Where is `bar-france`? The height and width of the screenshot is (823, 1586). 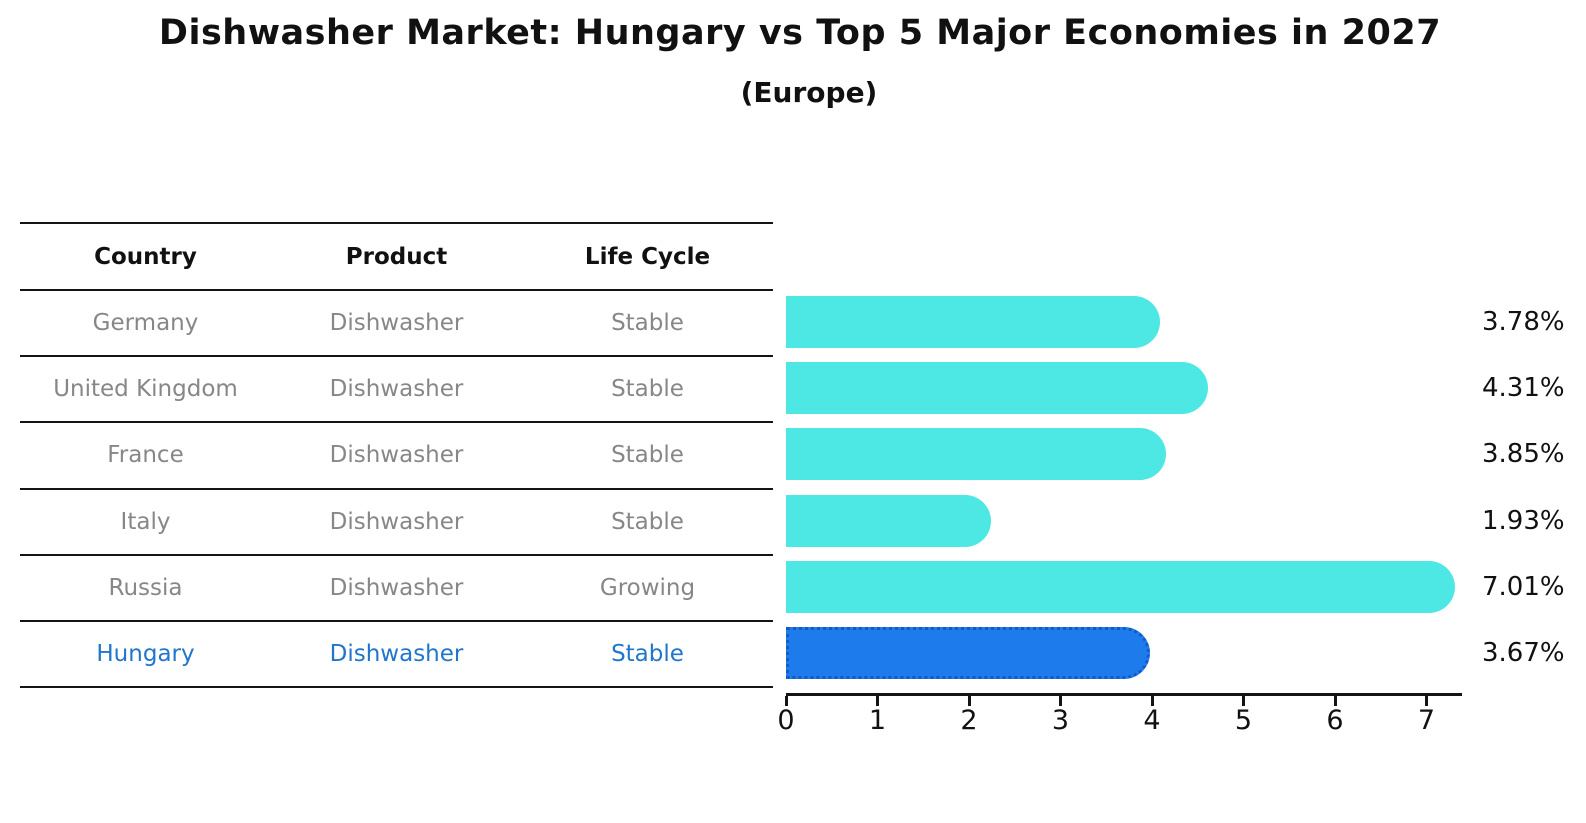 bar-france is located at coordinates (976, 454).